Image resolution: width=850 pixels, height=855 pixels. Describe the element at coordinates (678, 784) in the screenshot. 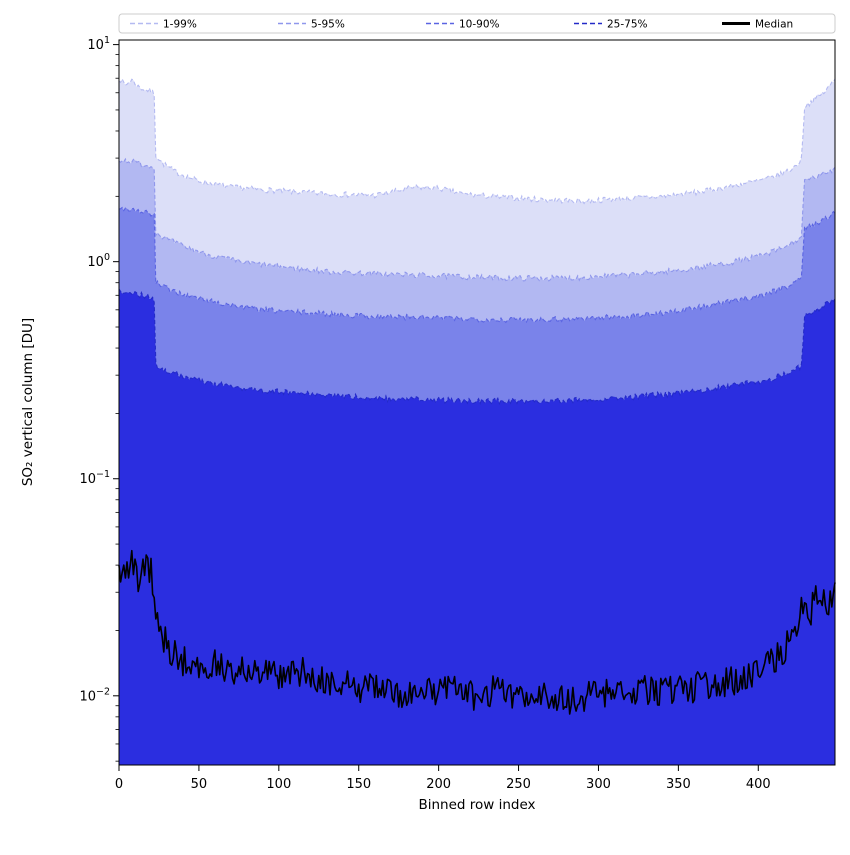

I see `x-tick-label: 350` at that location.